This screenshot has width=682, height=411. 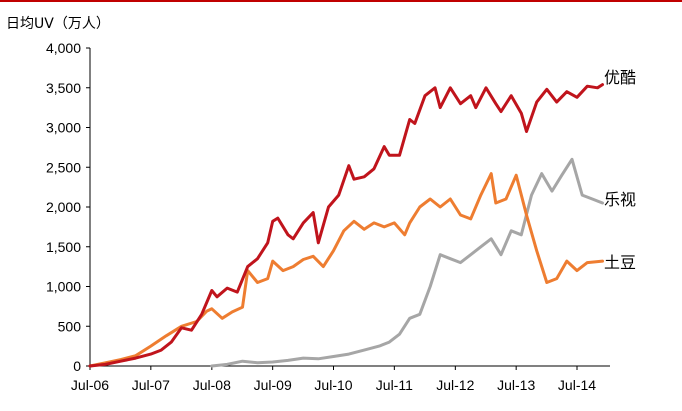 What do you see at coordinates (77, 366) in the screenshot?
I see `y-tick-label: 0` at bounding box center [77, 366].